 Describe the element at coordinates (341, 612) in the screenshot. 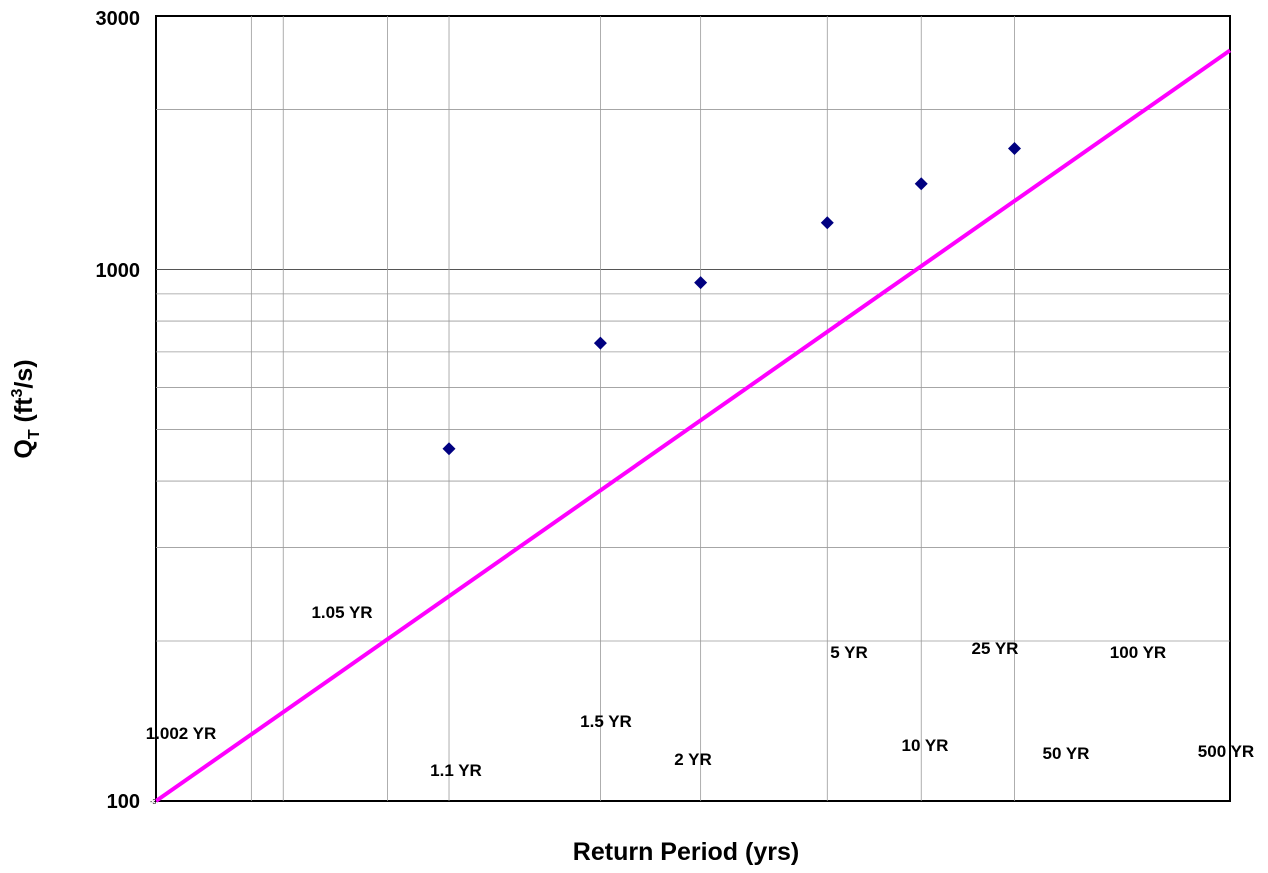

I see `rp-label-1-05: 1.05 YR` at that location.